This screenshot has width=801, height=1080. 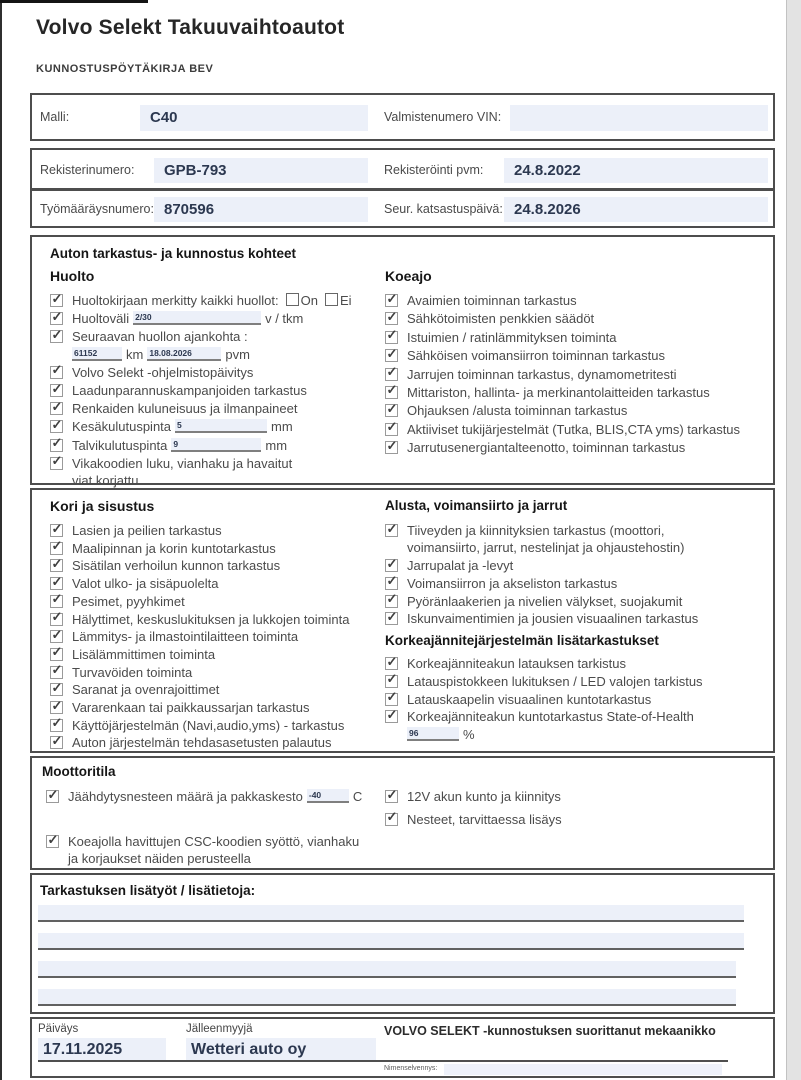 What do you see at coordinates (636, 170) in the screenshot?
I see `regdate-field: 24.8.2022` at bounding box center [636, 170].